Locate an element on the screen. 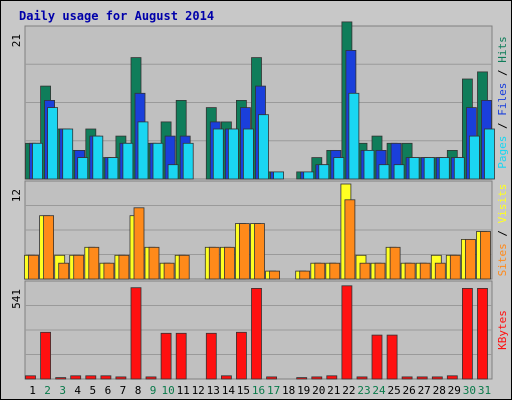  chart-title: Daily usage for August 2014 is located at coordinates (116, 16).